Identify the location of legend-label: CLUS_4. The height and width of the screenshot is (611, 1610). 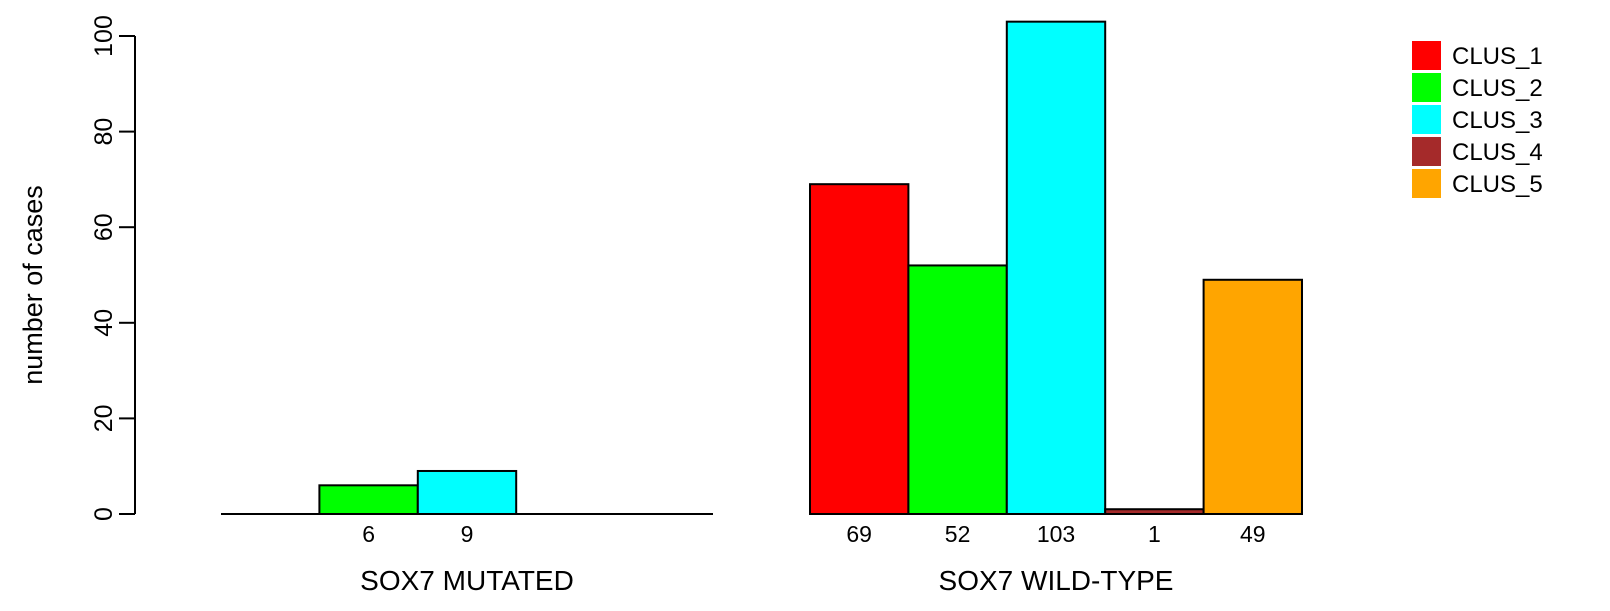
(1497, 152).